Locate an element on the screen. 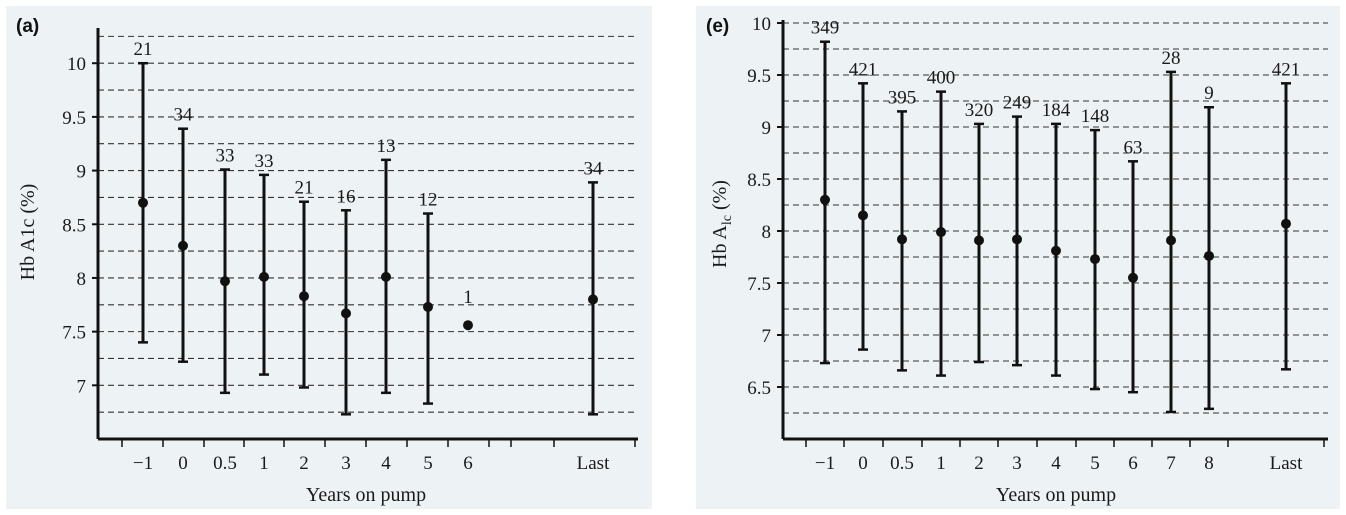  y-axis-label-main: Hb A is located at coordinates (720, 246).